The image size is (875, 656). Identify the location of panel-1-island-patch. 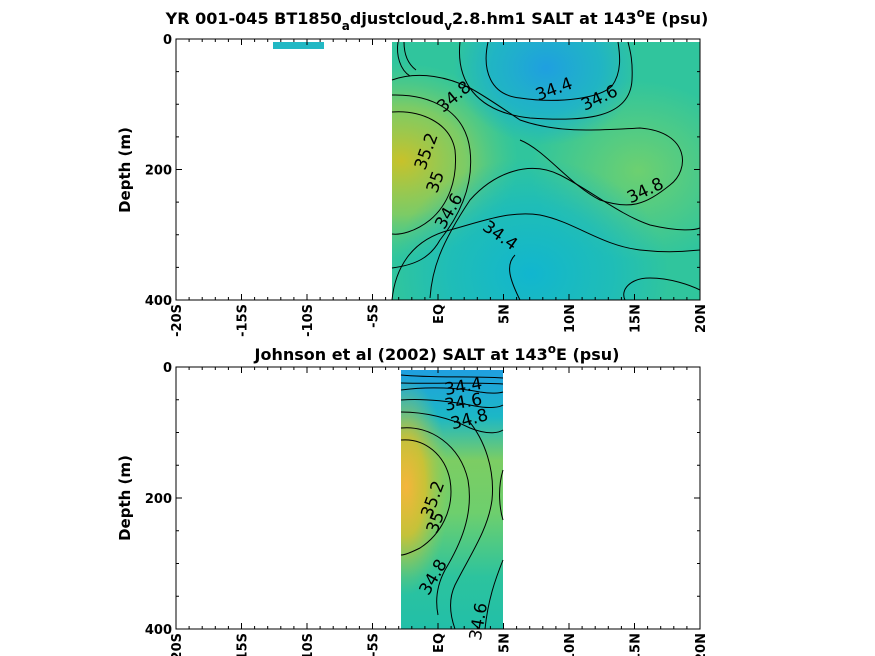
(298, 45).